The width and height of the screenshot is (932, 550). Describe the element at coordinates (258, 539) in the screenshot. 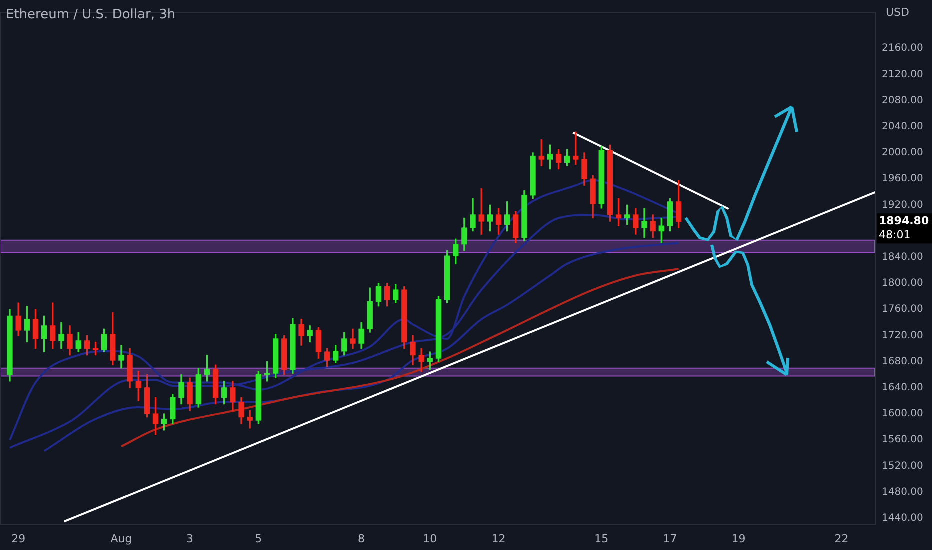

I see `x-tick-label: 5` at that location.